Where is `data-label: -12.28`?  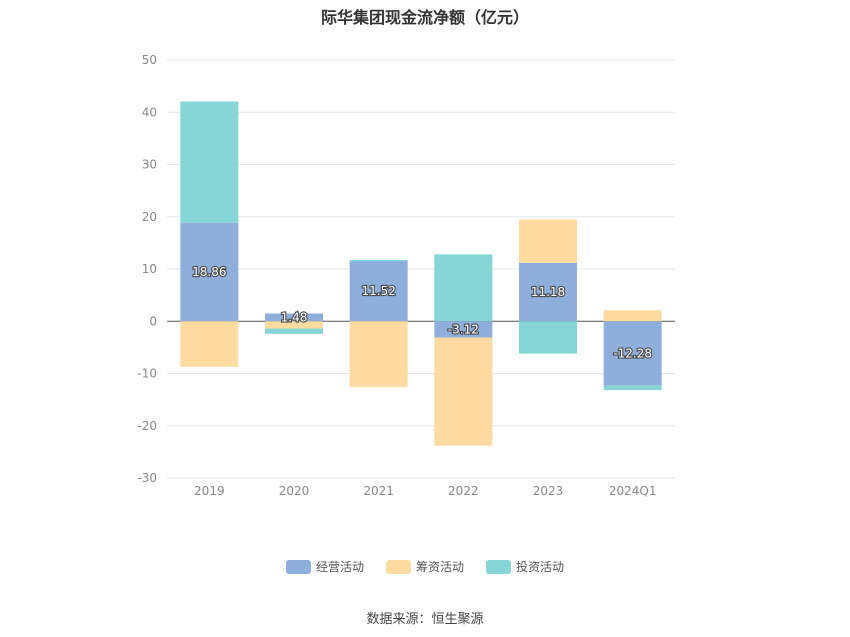
data-label: -12.28 is located at coordinates (632, 353).